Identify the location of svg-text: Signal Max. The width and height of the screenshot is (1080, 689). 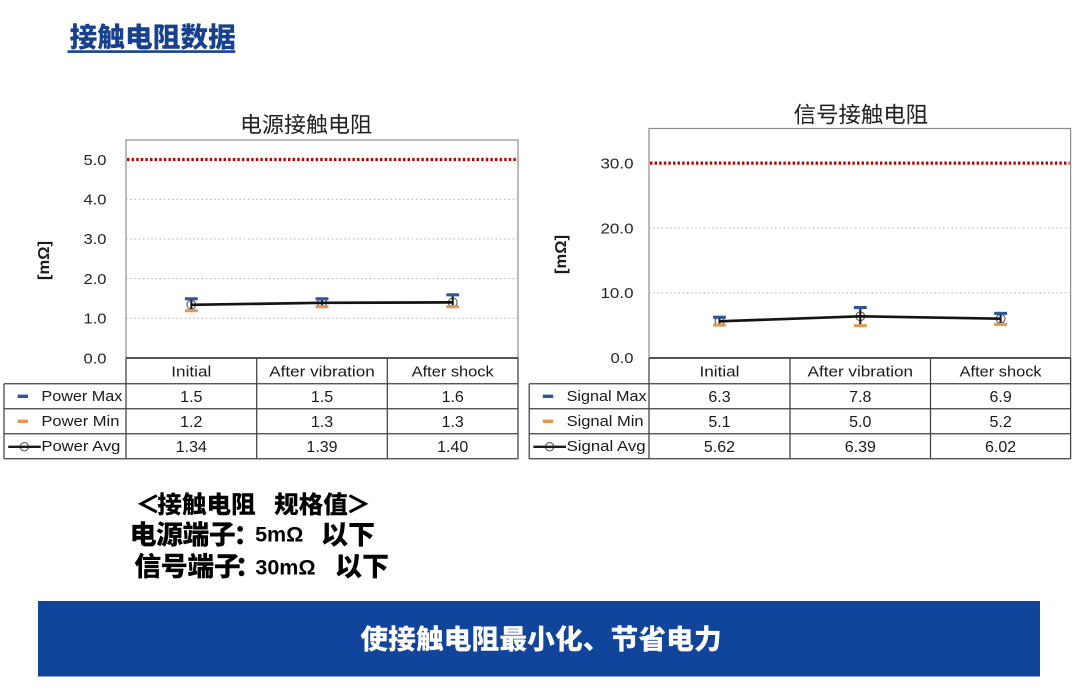
(607, 396).